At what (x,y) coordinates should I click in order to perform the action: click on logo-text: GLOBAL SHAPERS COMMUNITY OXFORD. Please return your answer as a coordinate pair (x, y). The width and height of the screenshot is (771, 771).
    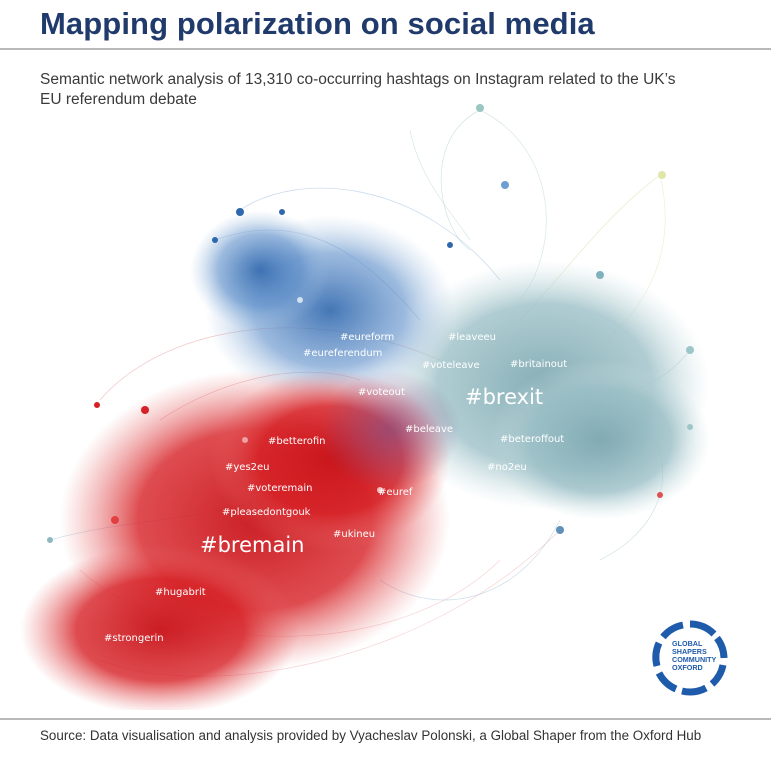
    Looking at the image, I should click on (694, 655).